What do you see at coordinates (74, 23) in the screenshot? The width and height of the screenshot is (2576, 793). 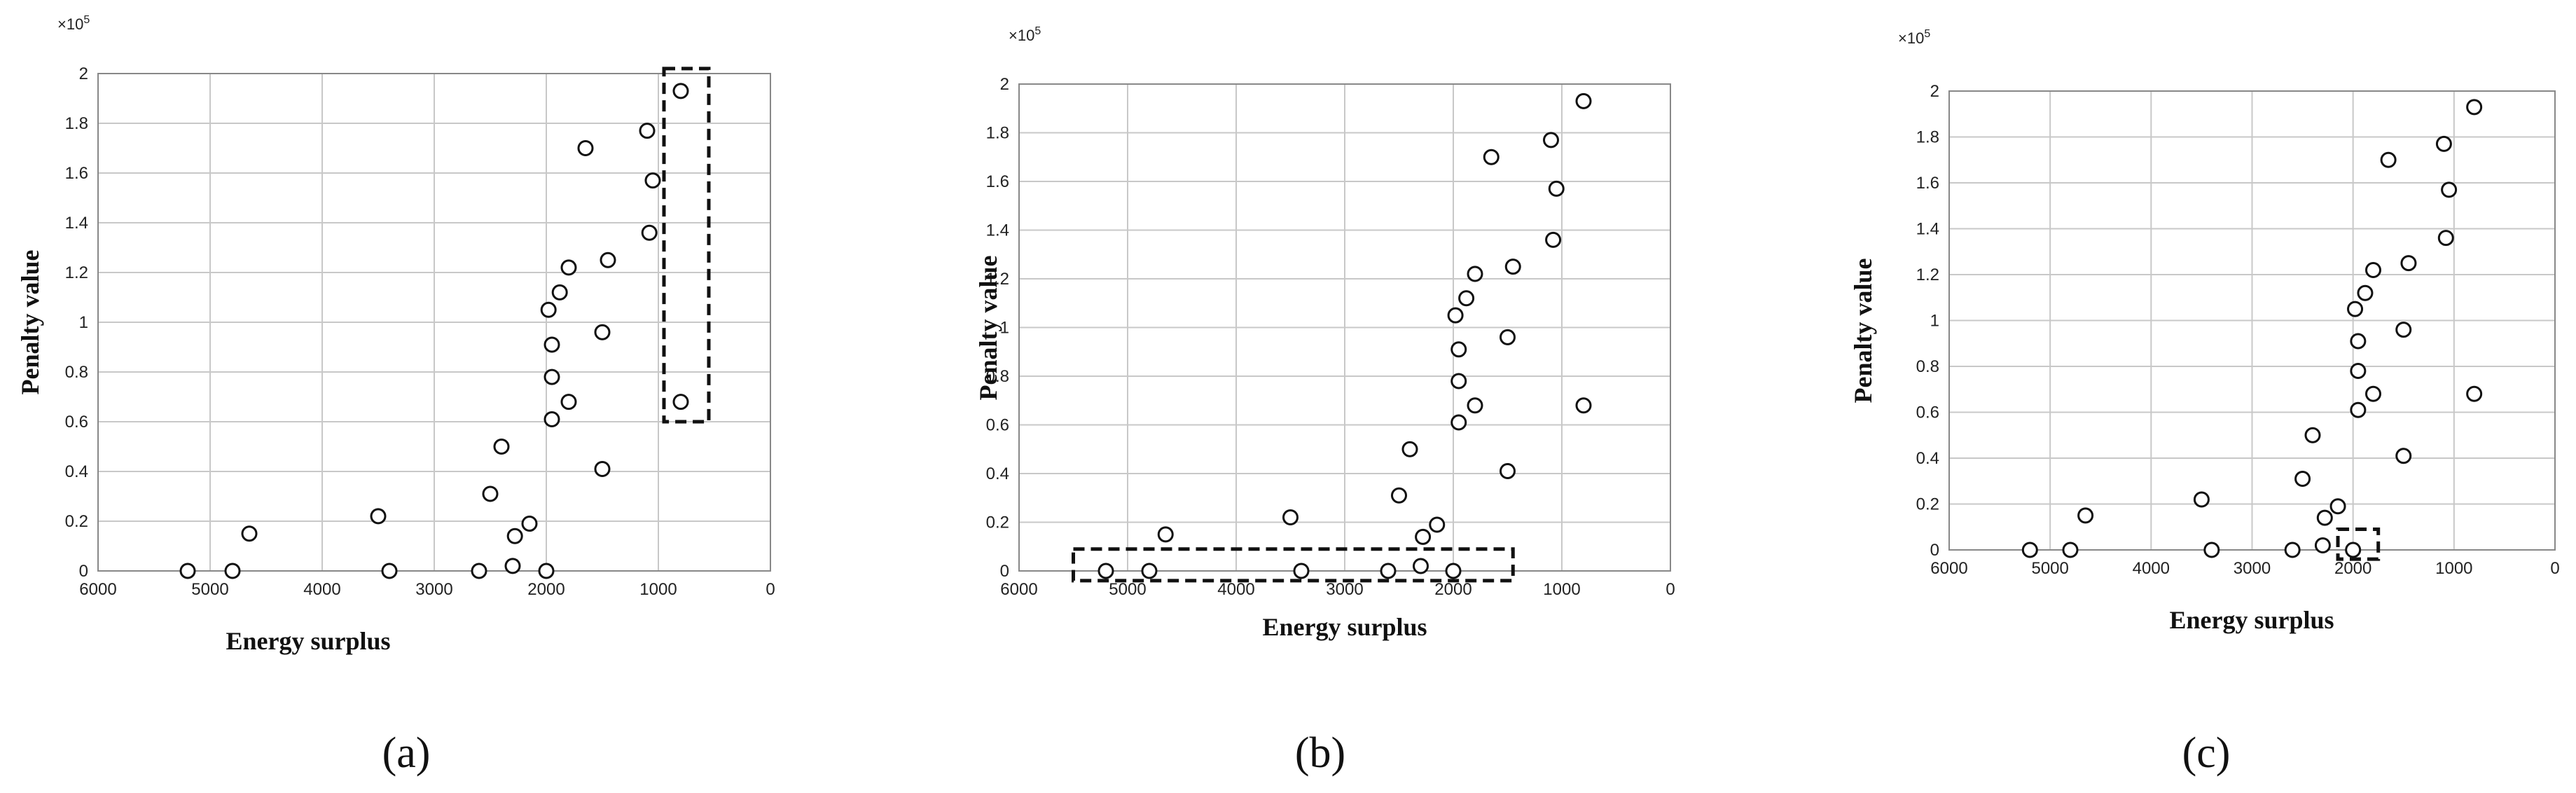 I see `y-exponent: ×10⁵` at bounding box center [74, 23].